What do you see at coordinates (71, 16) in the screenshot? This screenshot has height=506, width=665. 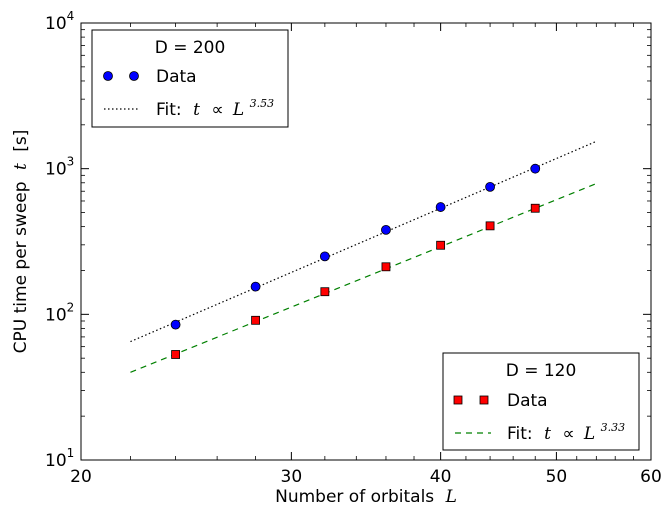 I see `y-tick-label-exp-3: 4` at bounding box center [71, 16].